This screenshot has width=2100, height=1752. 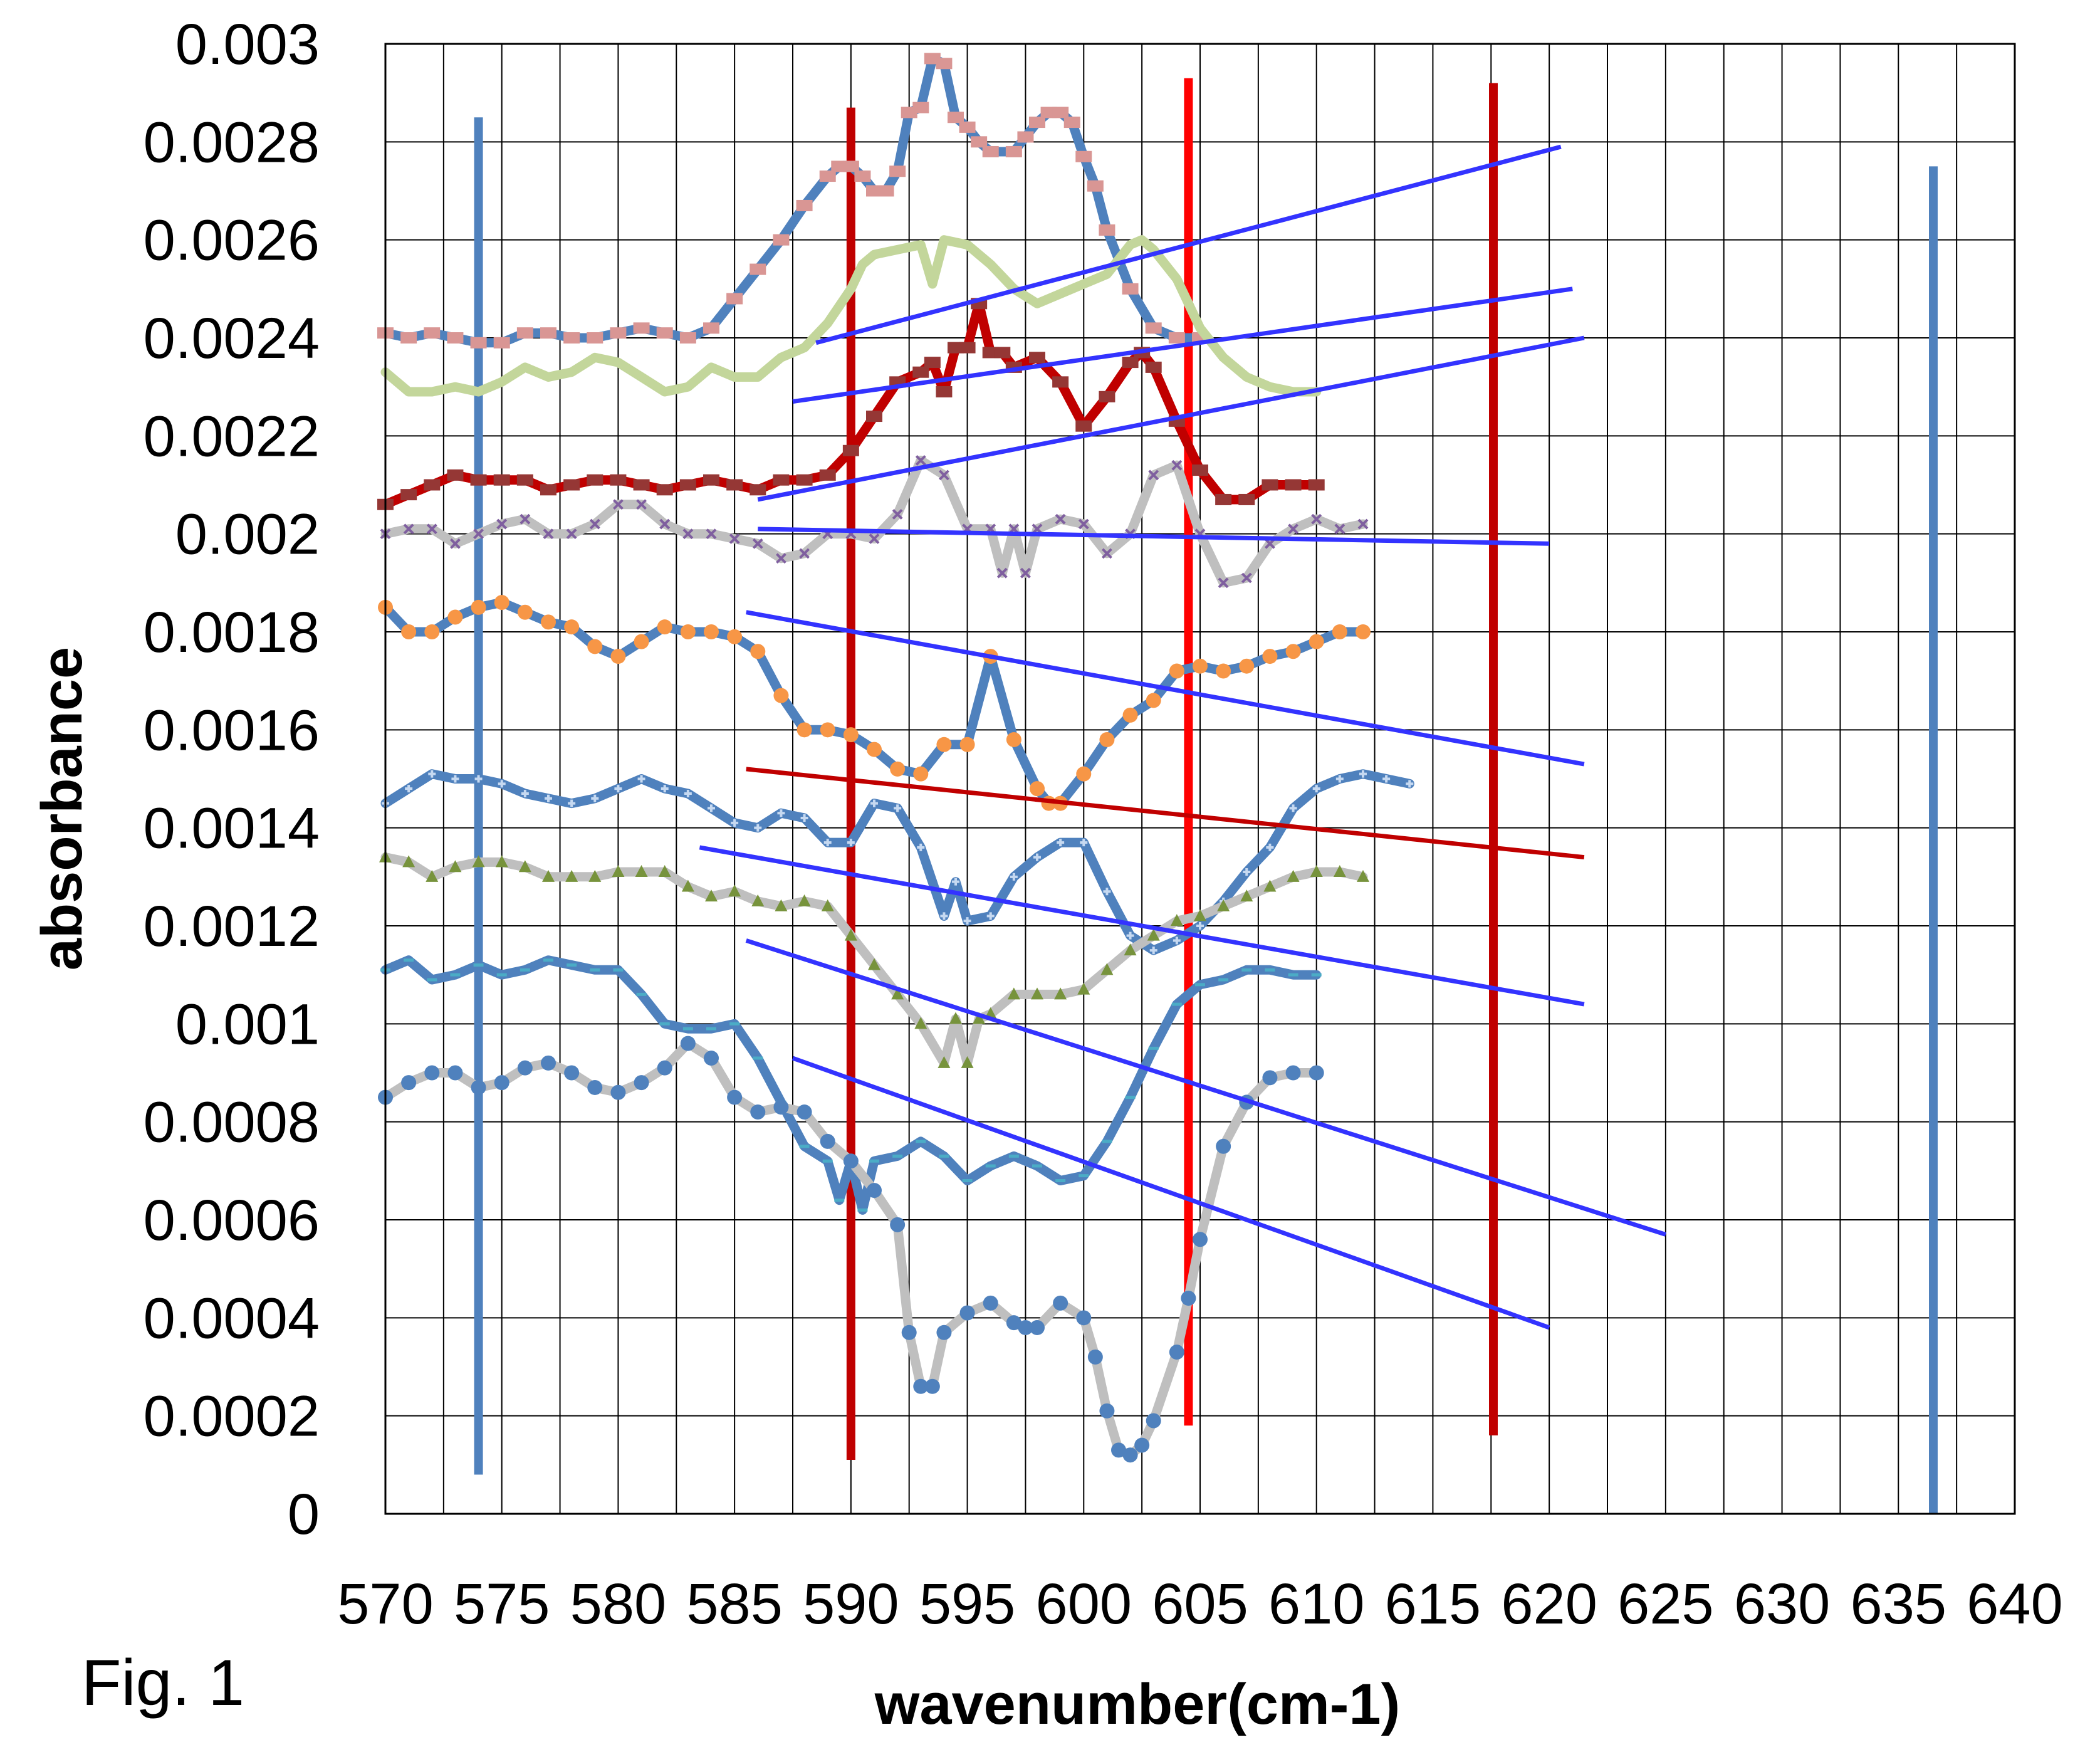 I want to click on x-tick-label: 640, so click(x=2015, y=1604).